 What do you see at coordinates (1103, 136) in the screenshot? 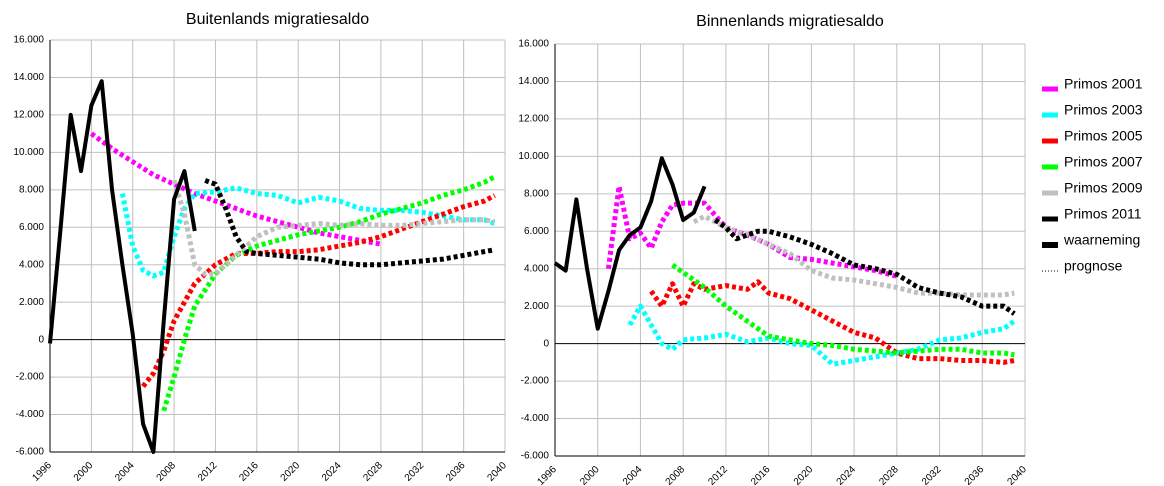
I see `legend-label: Primos 2005` at bounding box center [1103, 136].